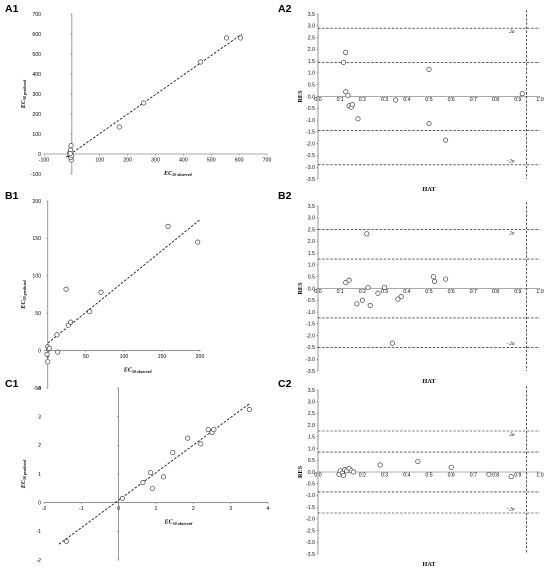 This screenshot has height=569, width=550. Describe the element at coordinates (267, 161) in the screenshot. I see `x-tick-label: 700` at that location.